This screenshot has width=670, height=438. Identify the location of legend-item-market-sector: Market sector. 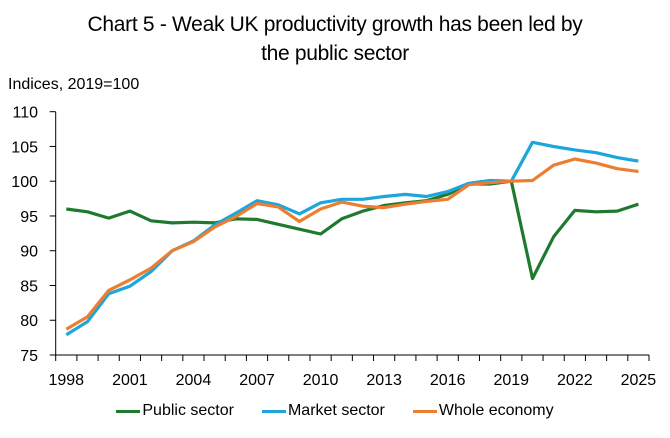
(323, 411).